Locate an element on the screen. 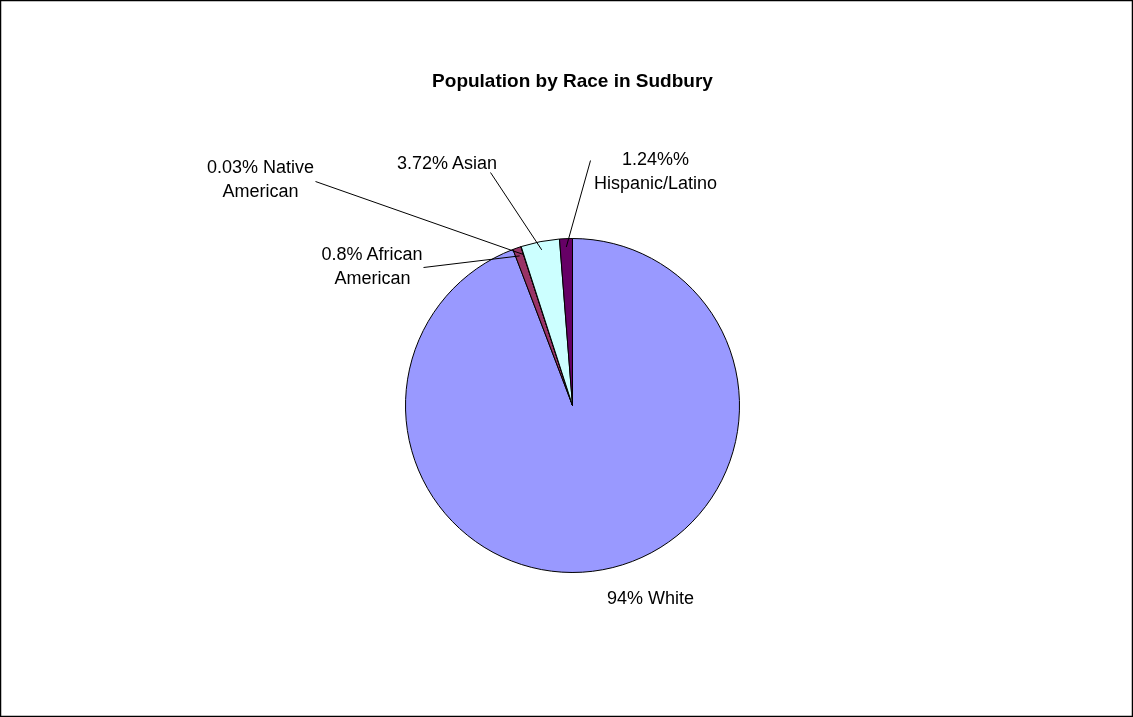 The height and width of the screenshot is (717, 1133). slice-label: 1.24%% Hispanic/Latino is located at coordinates (655, 170).